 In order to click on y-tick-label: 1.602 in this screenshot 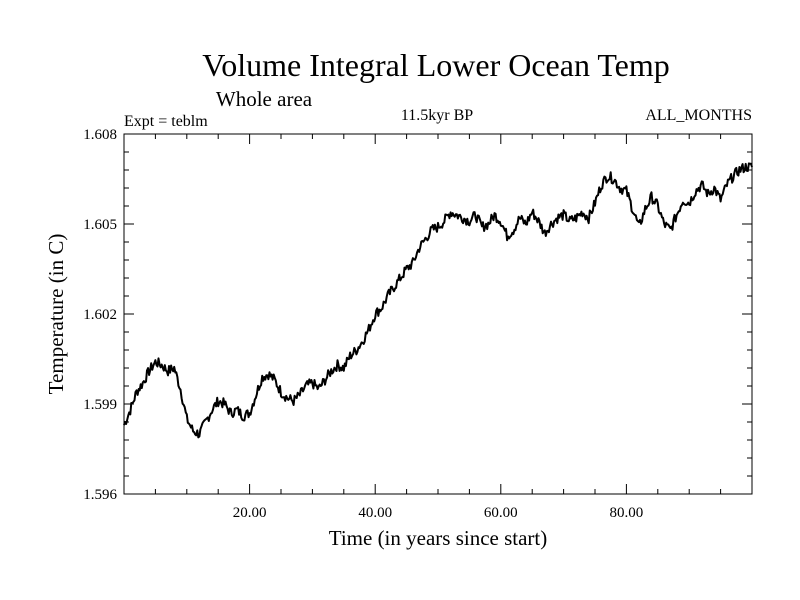, I will do `click(100, 315)`.